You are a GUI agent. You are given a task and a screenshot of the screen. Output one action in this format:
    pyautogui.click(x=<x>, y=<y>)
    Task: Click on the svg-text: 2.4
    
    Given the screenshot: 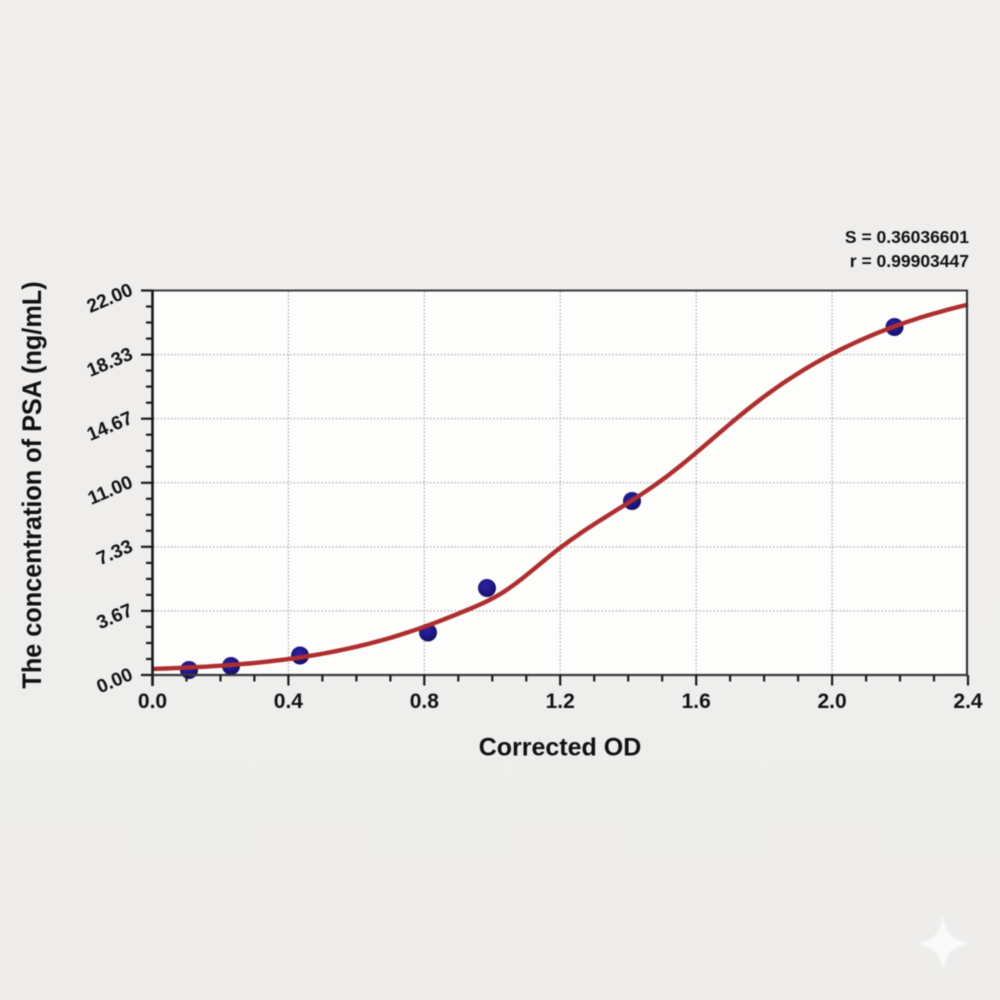 What is the action you would take?
    pyautogui.click(x=968, y=701)
    